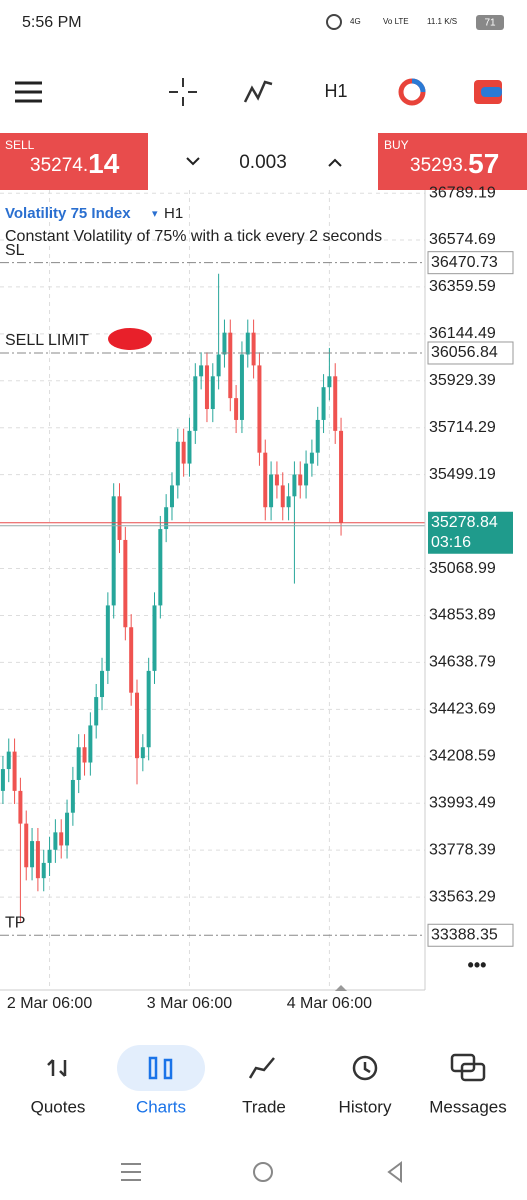 This screenshot has width=527, height=1200. I want to click on nav-label: Quotes, so click(58, 1106).